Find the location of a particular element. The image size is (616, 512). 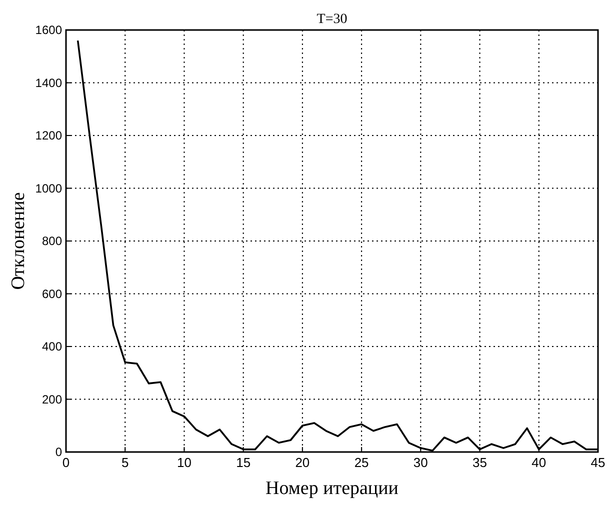

y-axis-title: Отклонение is located at coordinates (18, 241).